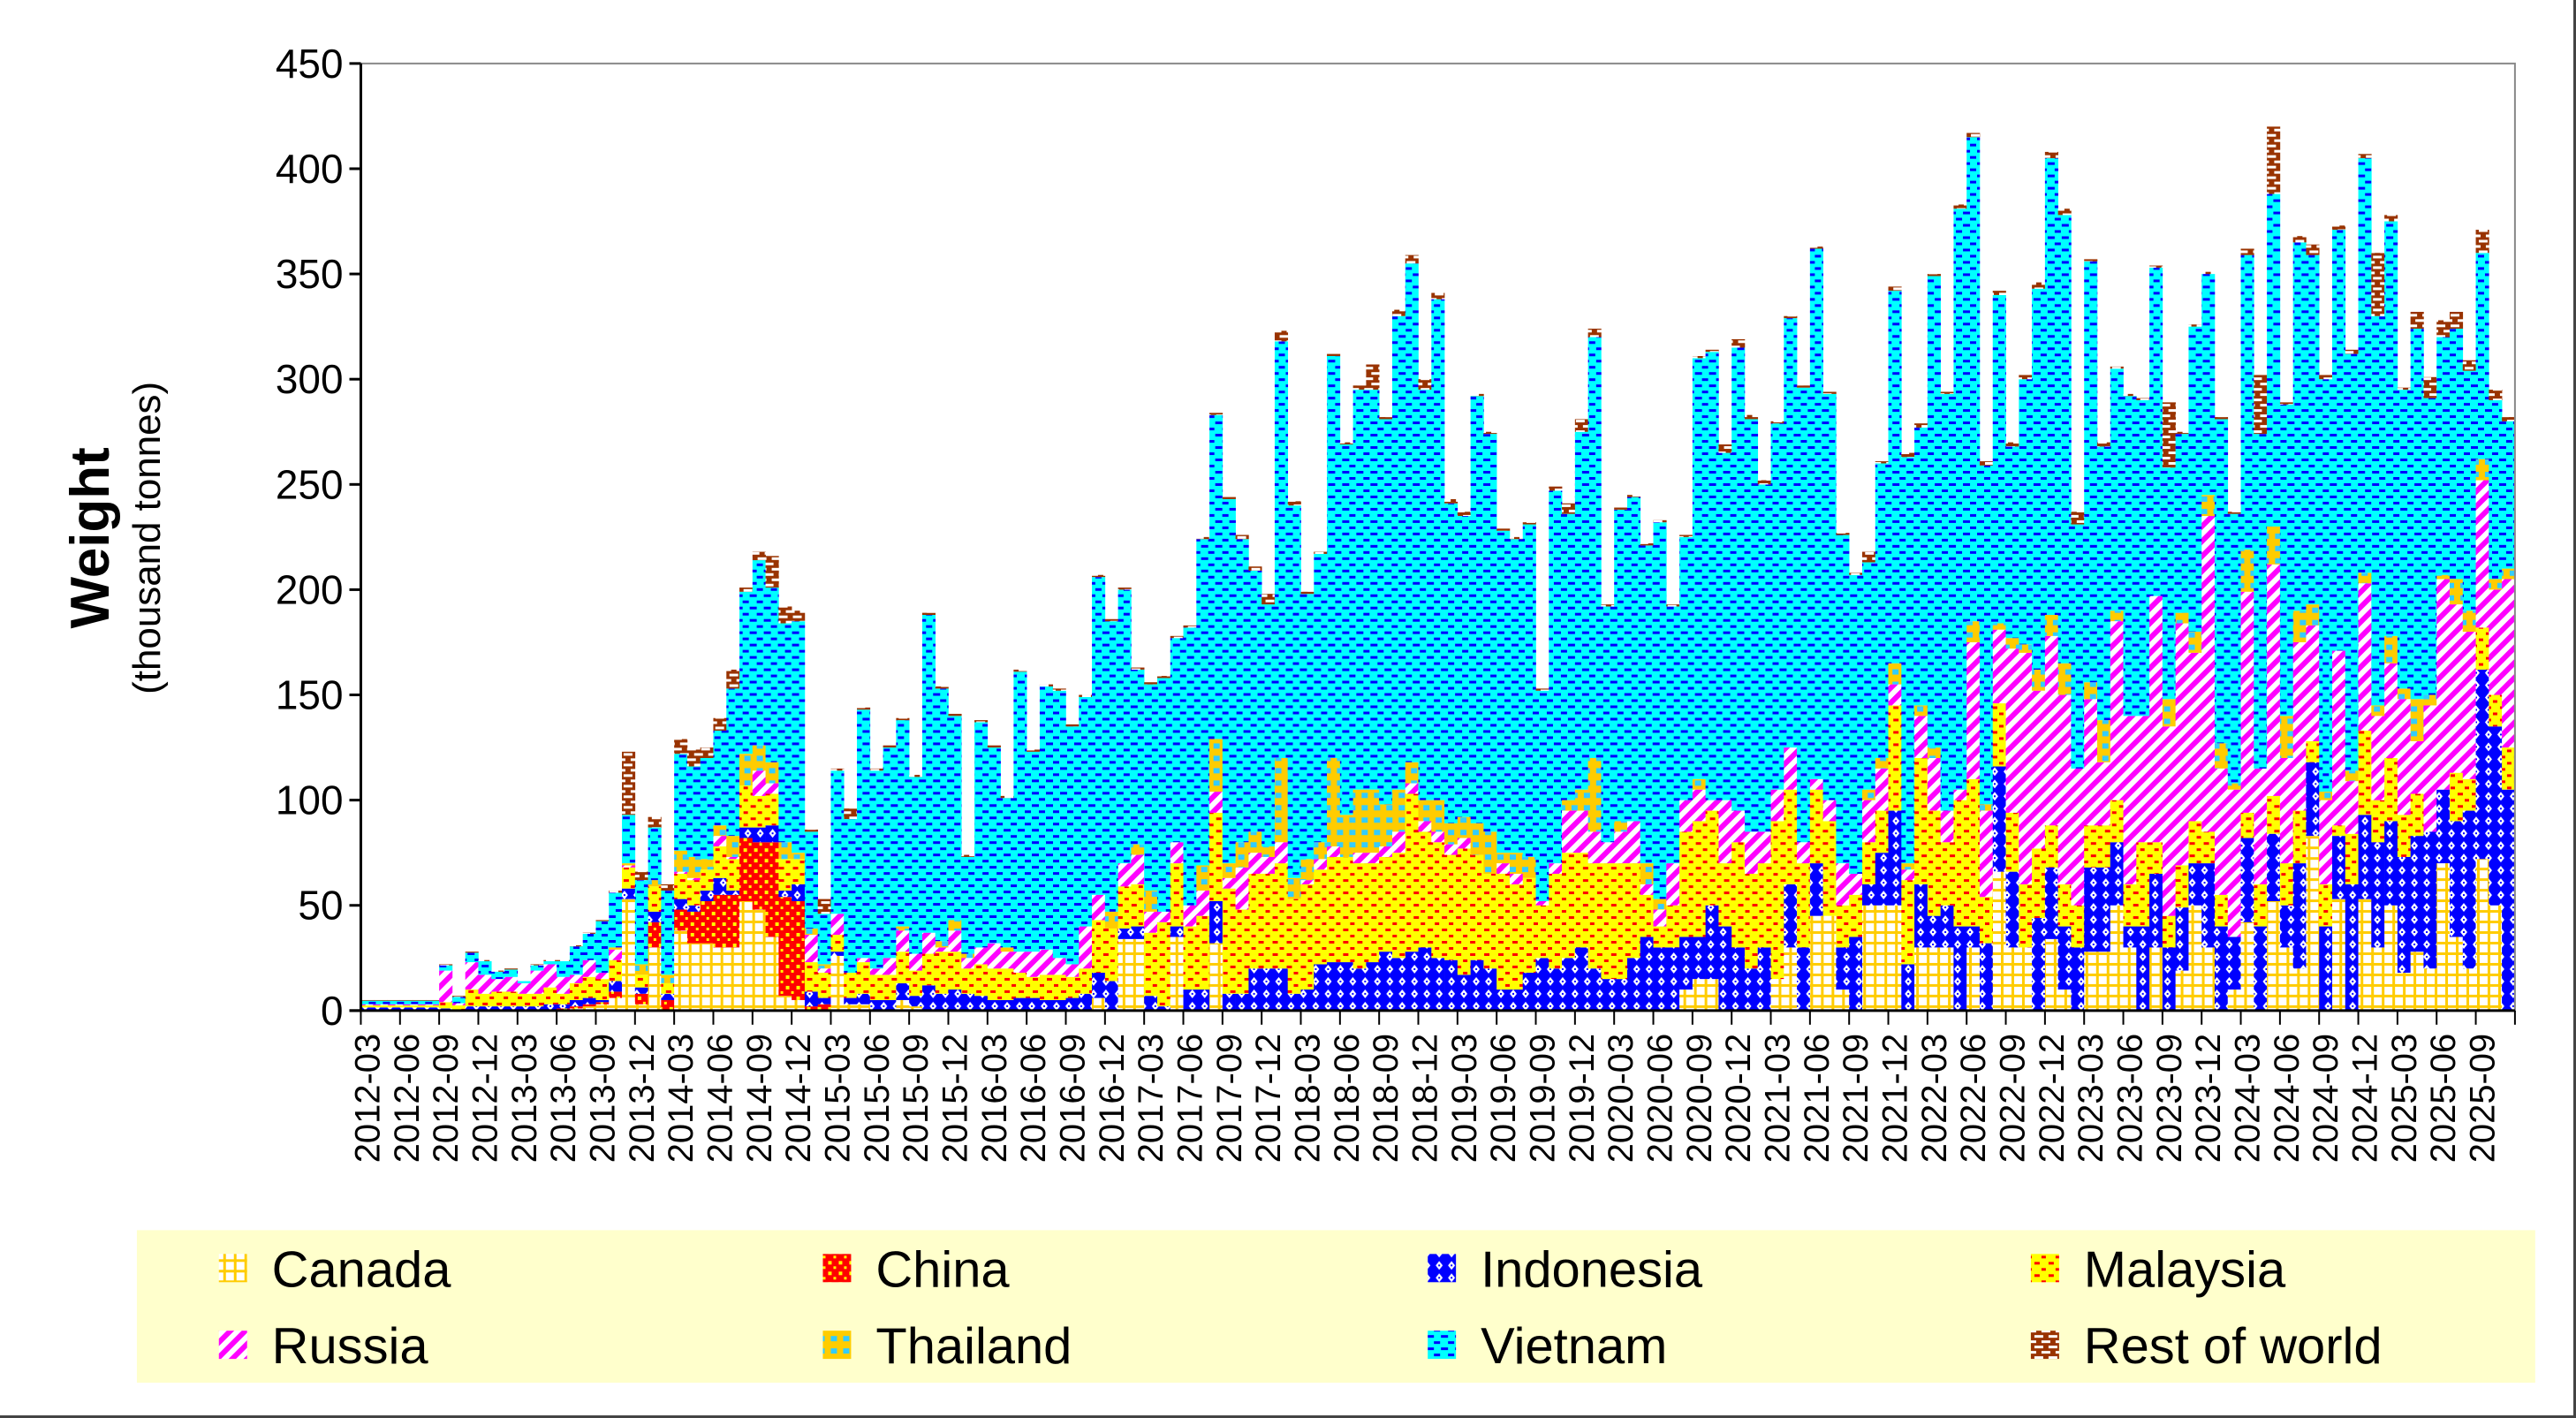 The height and width of the screenshot is (1418, 2576). Describe the element at coordinates (310, 169) in the screenshot. I see `y-tick-label: 400` at that location.